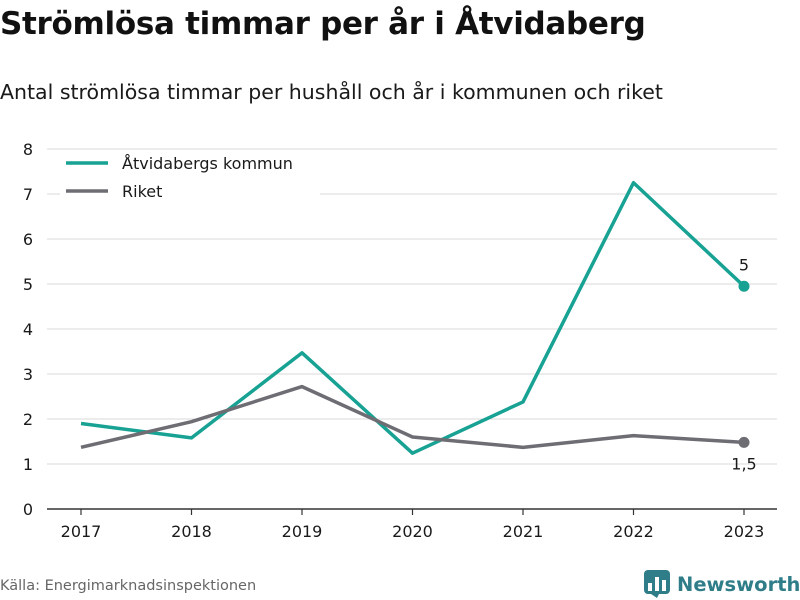 The height and width of the screenshot is (600, 800). Describe the element at coordinates (743, 463) in the screenshot. I see `end-value-label: 1,5` at that location.